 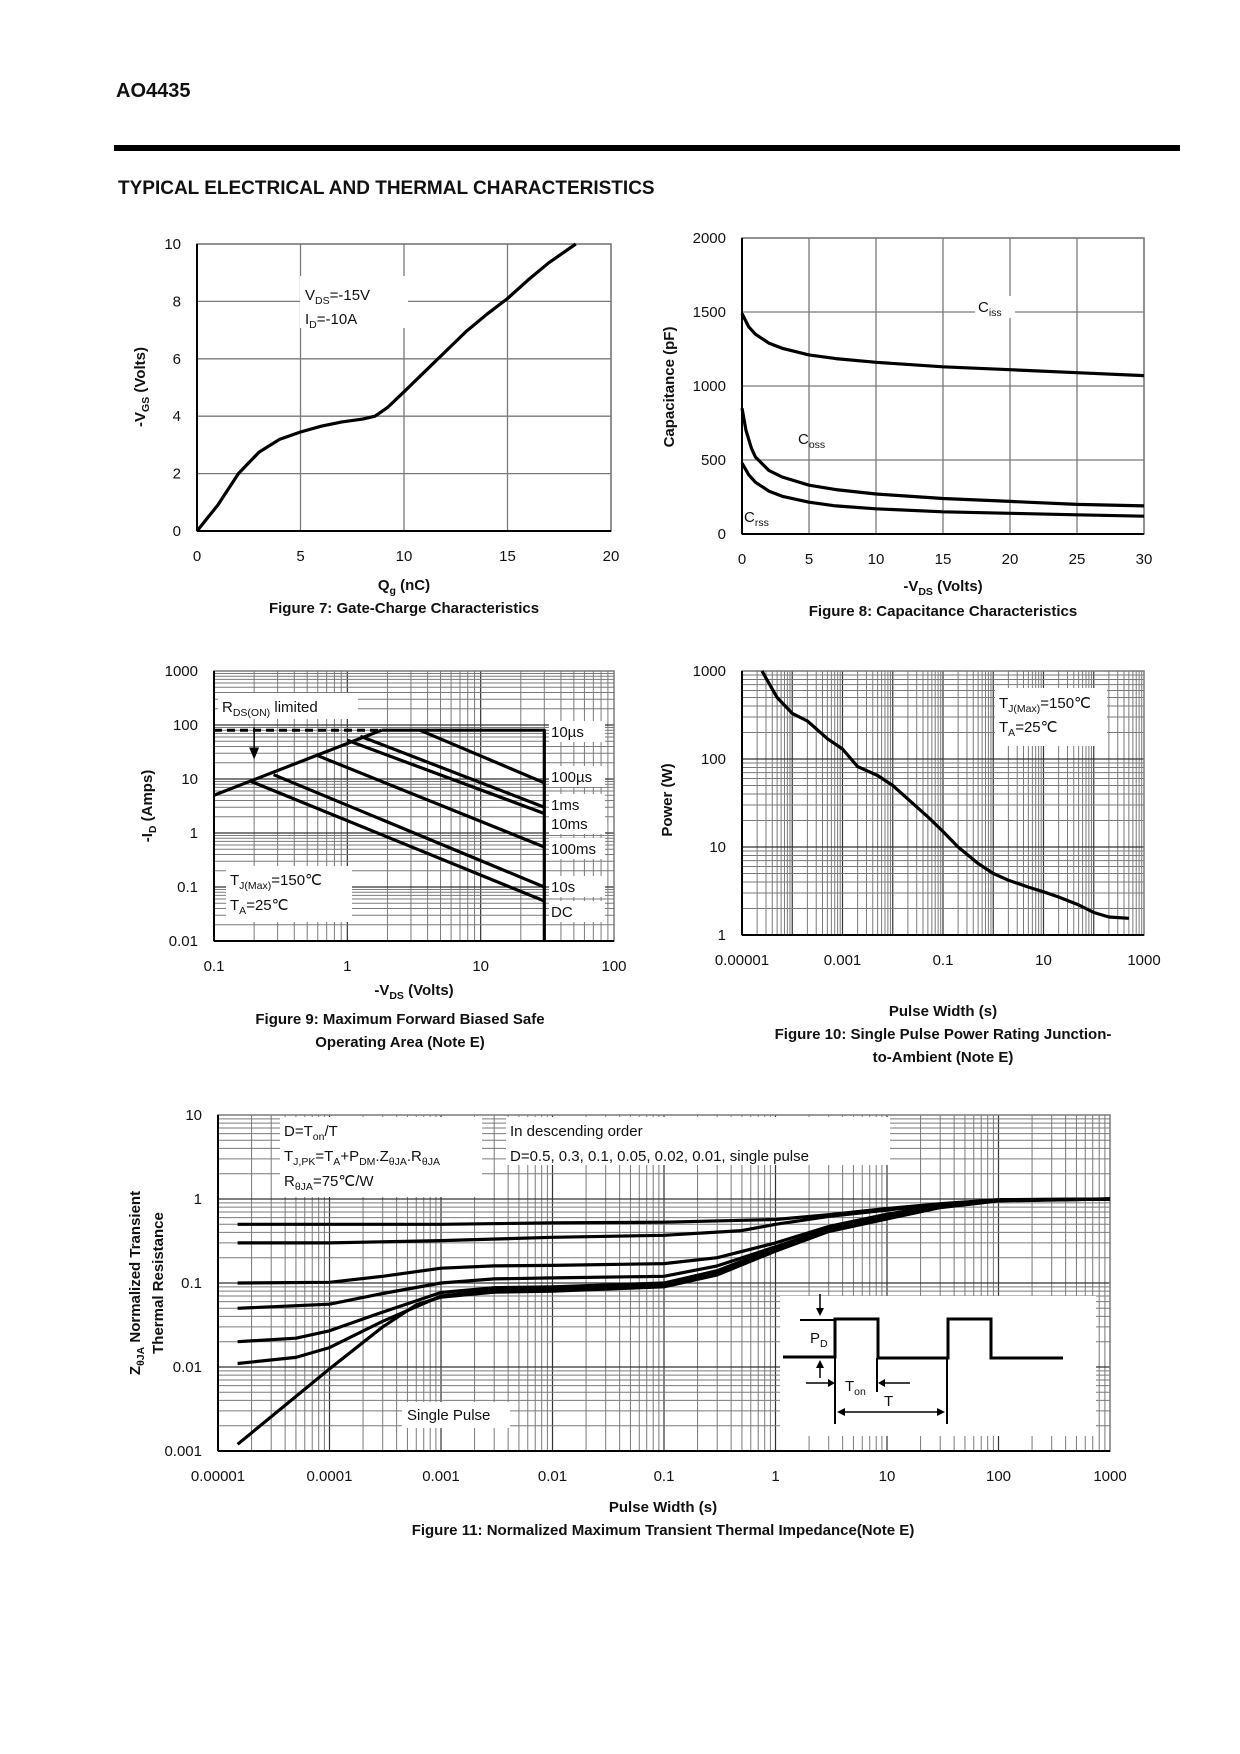 I want to click on y-tick-label: 6, so click(x=177, y=359).